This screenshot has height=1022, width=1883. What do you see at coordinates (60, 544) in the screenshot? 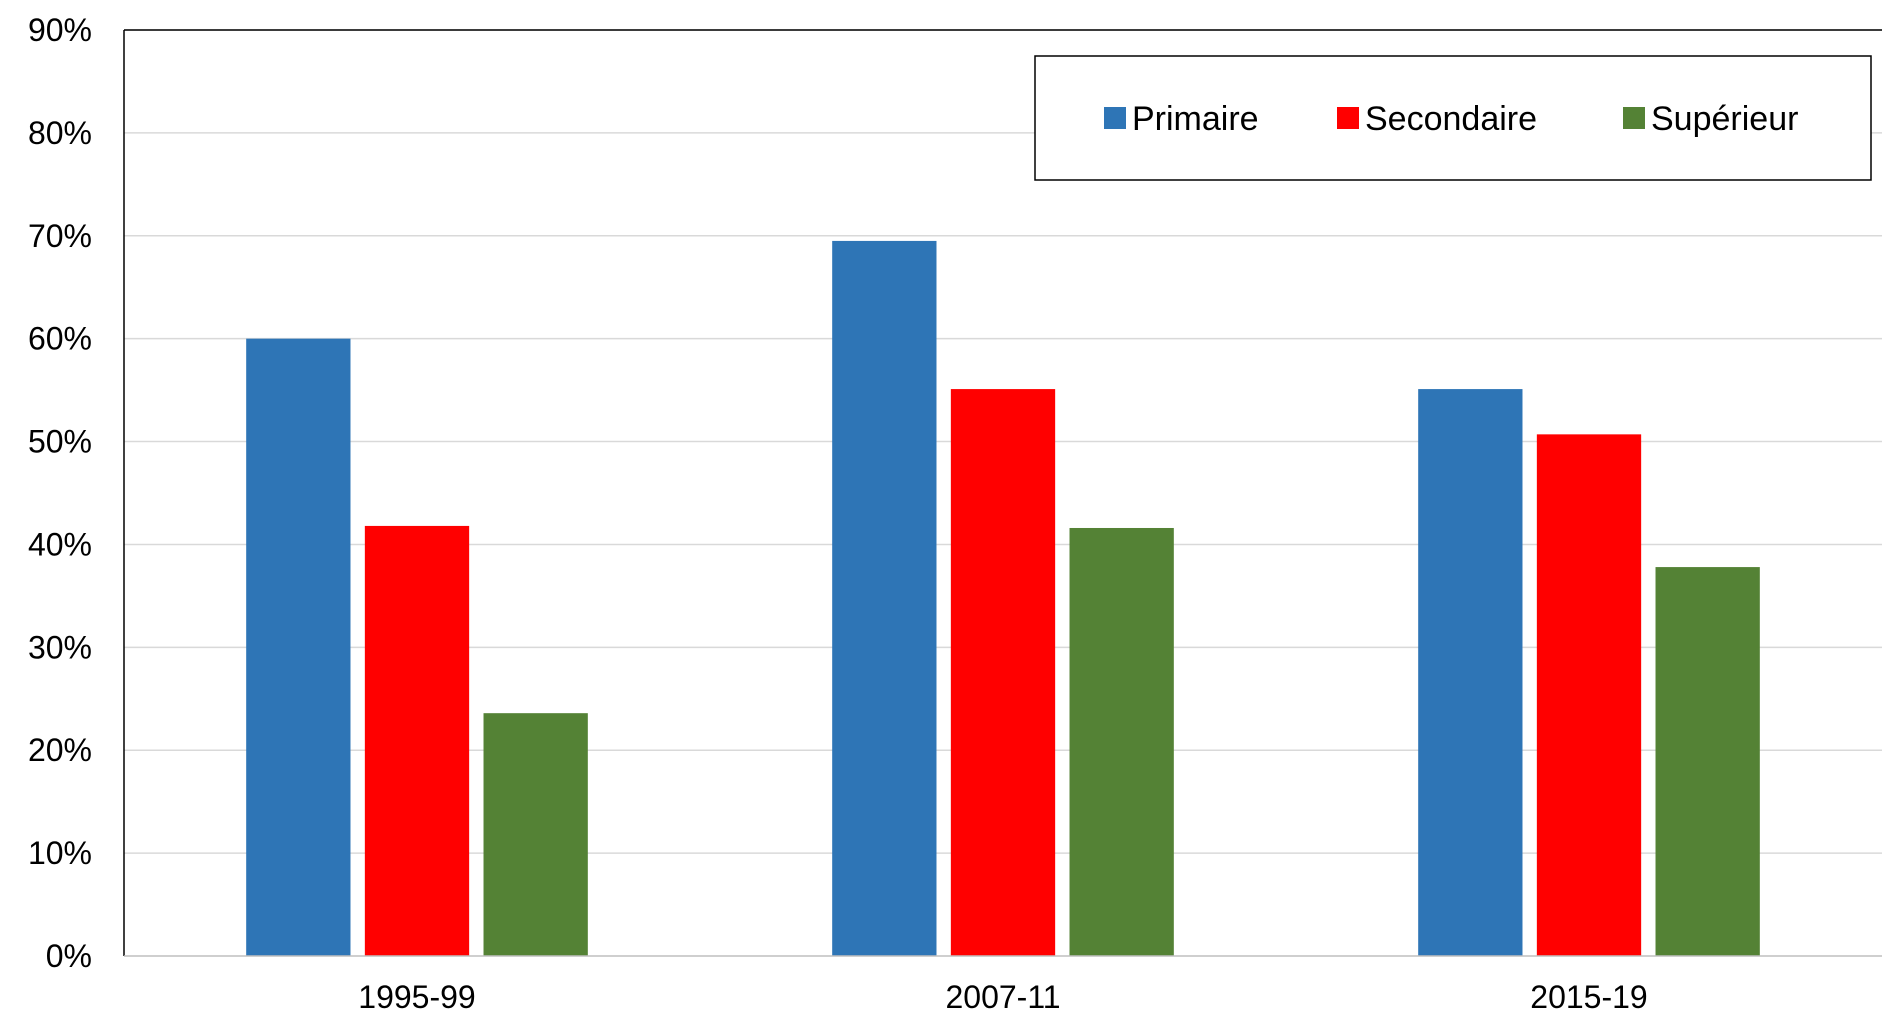
I see `y-tick-label: 40%` at bounding box center [60, 544].